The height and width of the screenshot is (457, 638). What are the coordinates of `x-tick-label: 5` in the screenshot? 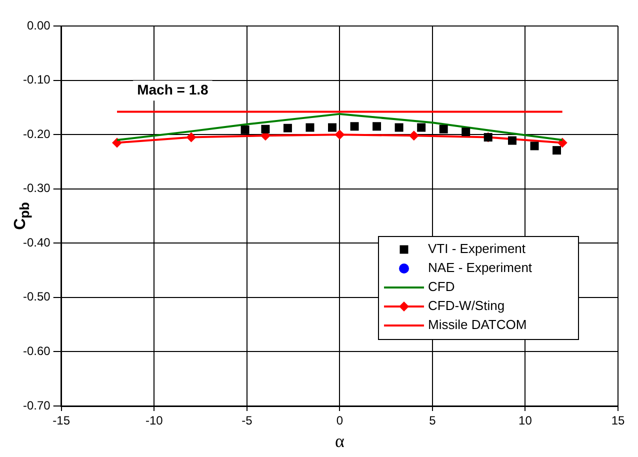 It's located at (432, 421).